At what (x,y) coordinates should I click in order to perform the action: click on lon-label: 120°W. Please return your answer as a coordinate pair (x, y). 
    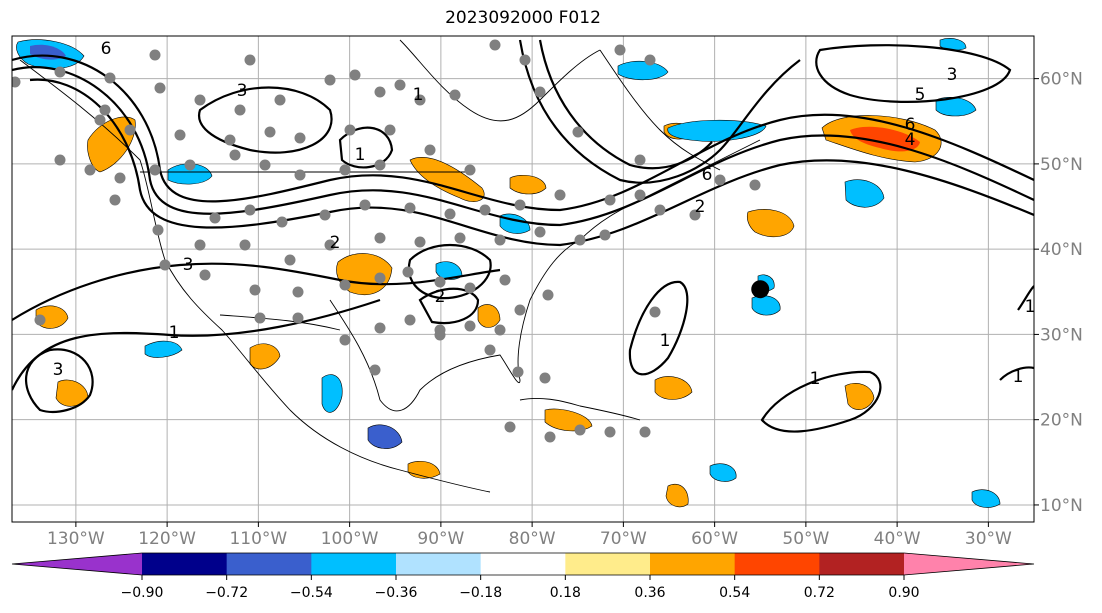
    Looking at the image, I should click on (167, 539).